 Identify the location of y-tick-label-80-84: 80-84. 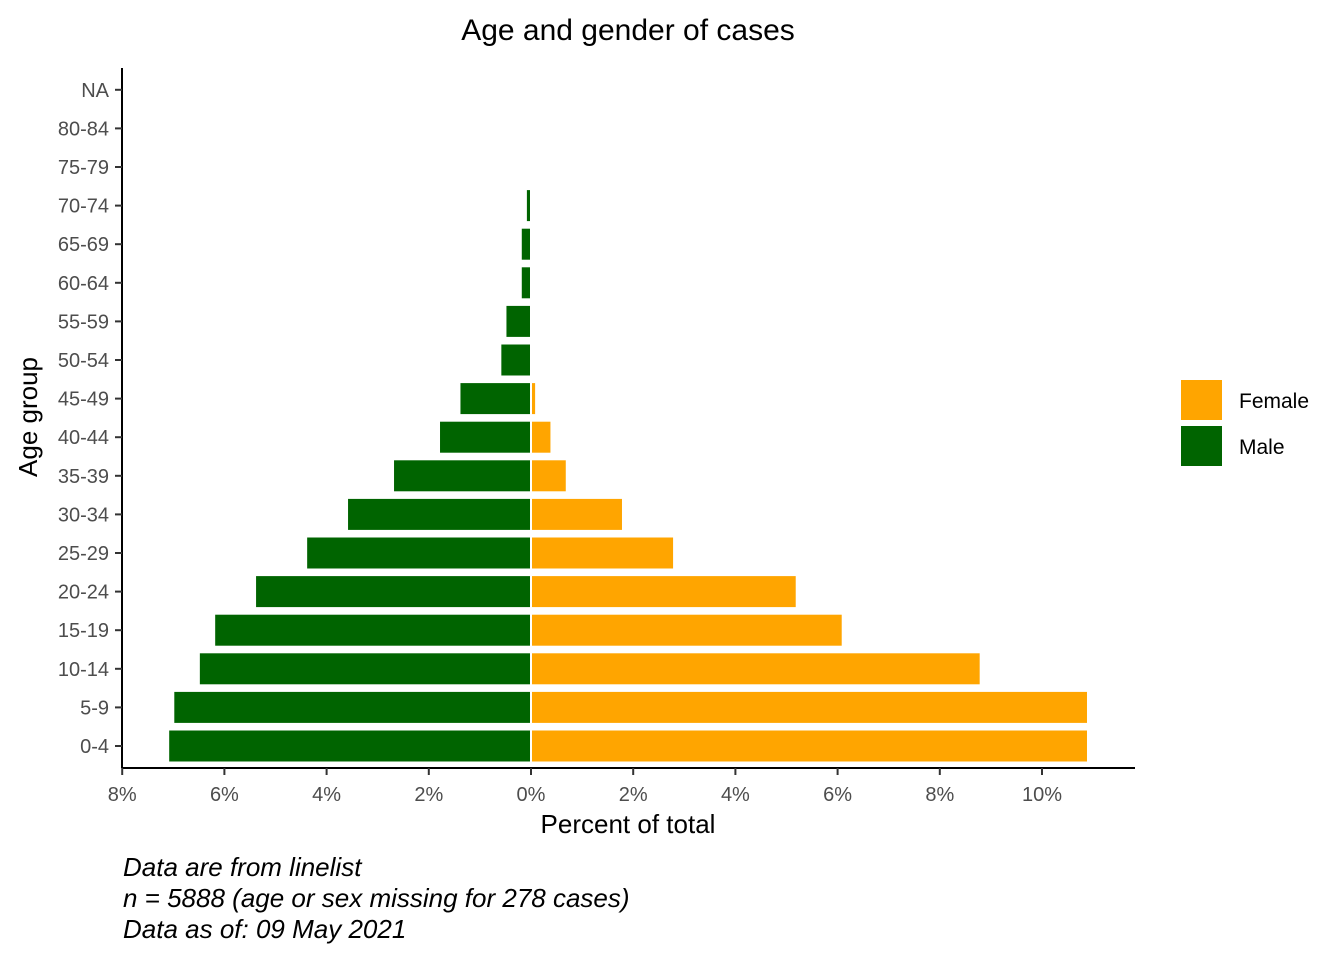
(83, 129).